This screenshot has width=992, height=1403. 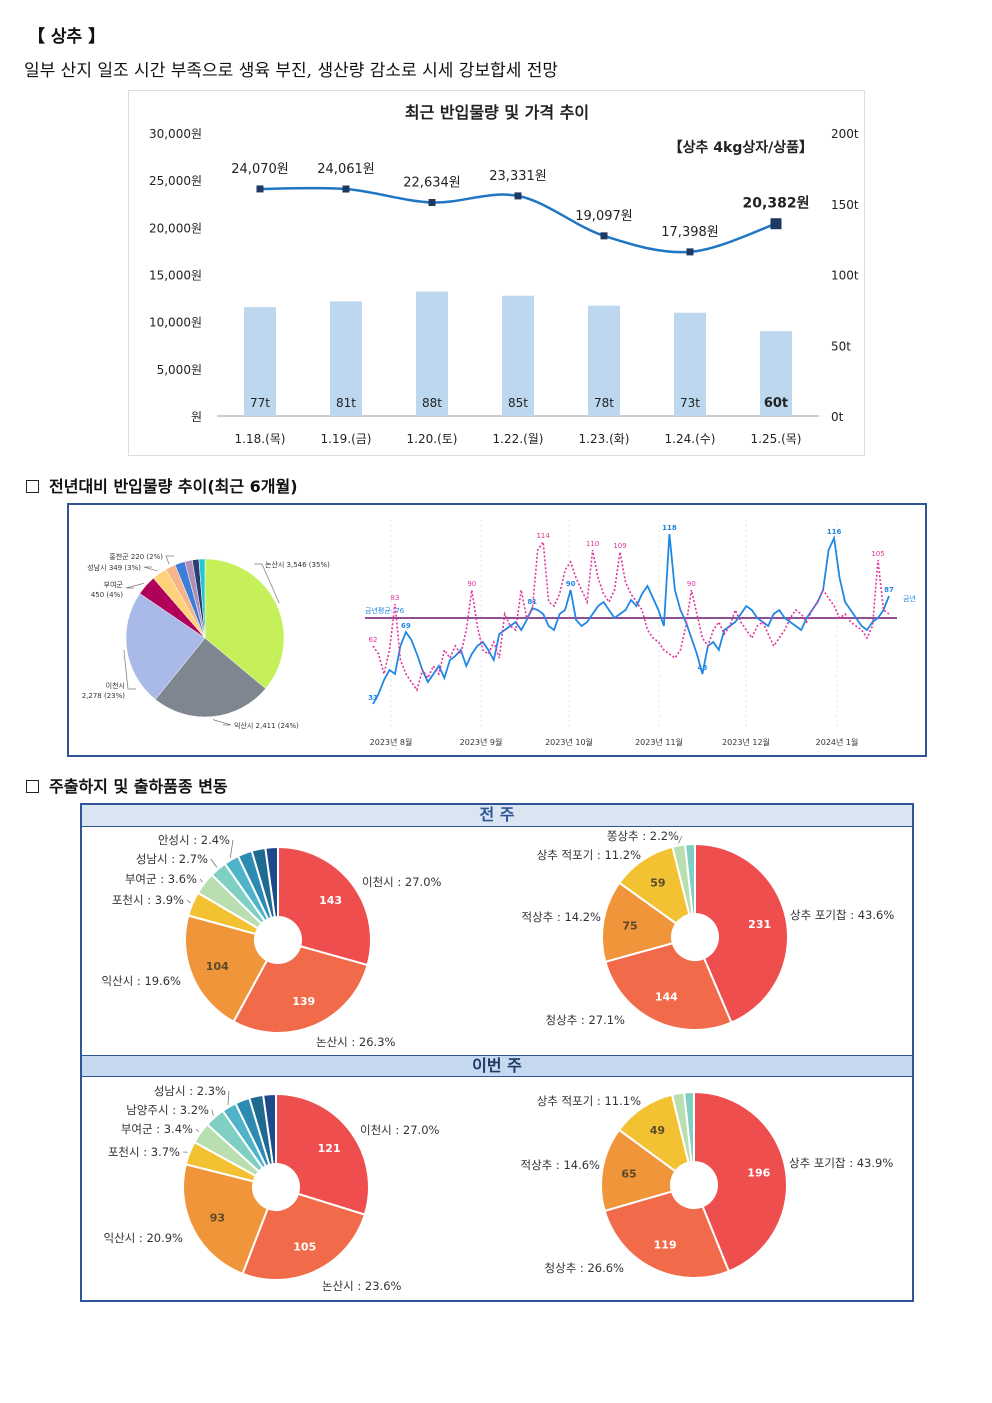 What do you see at coordinates (834, 532) in the screenshot?
I see `series-point-label: 116` at bounding box center [834, 532].